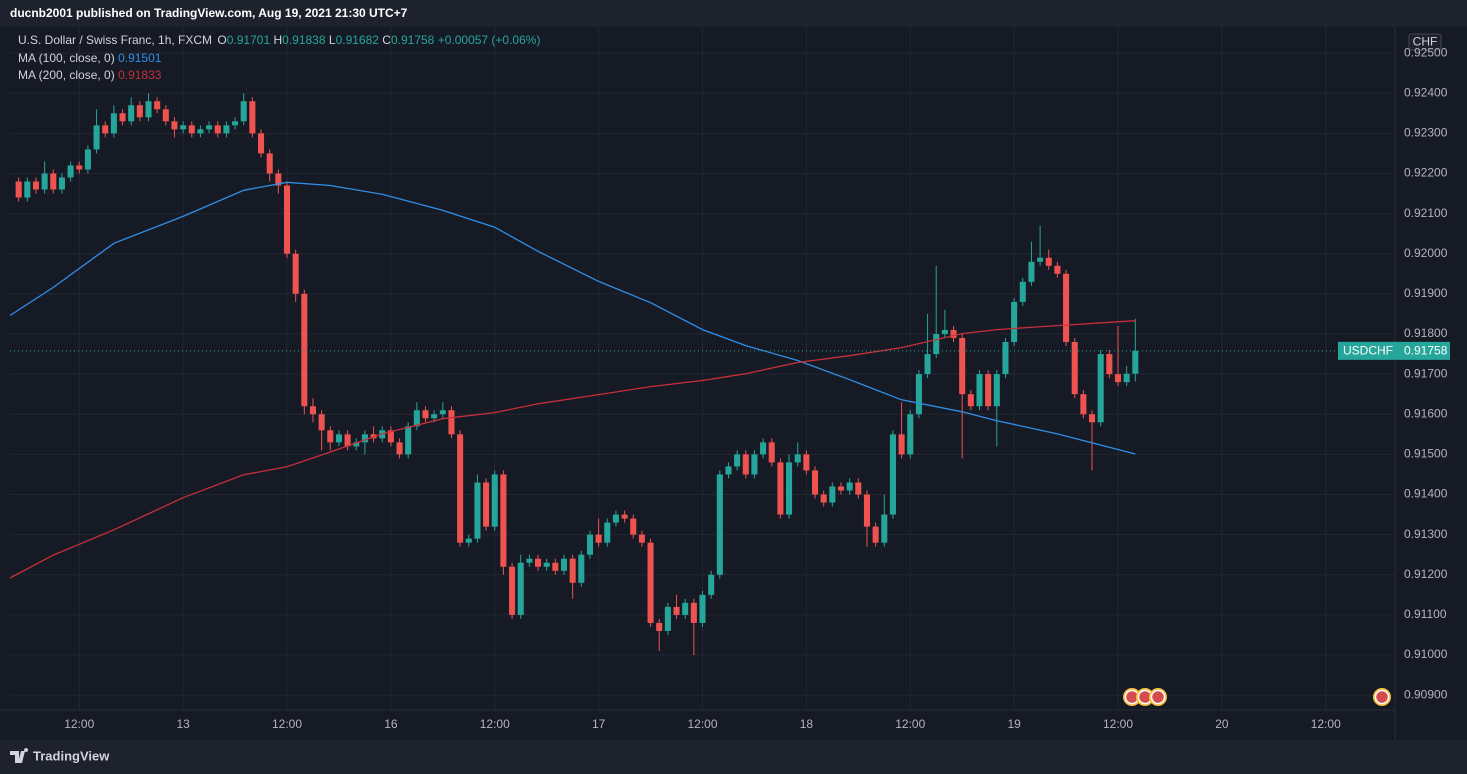 The width and height of the screenshot is (1467, 774). I want to click on legend-entry: MA (100, close, 0), so click(66, 58).